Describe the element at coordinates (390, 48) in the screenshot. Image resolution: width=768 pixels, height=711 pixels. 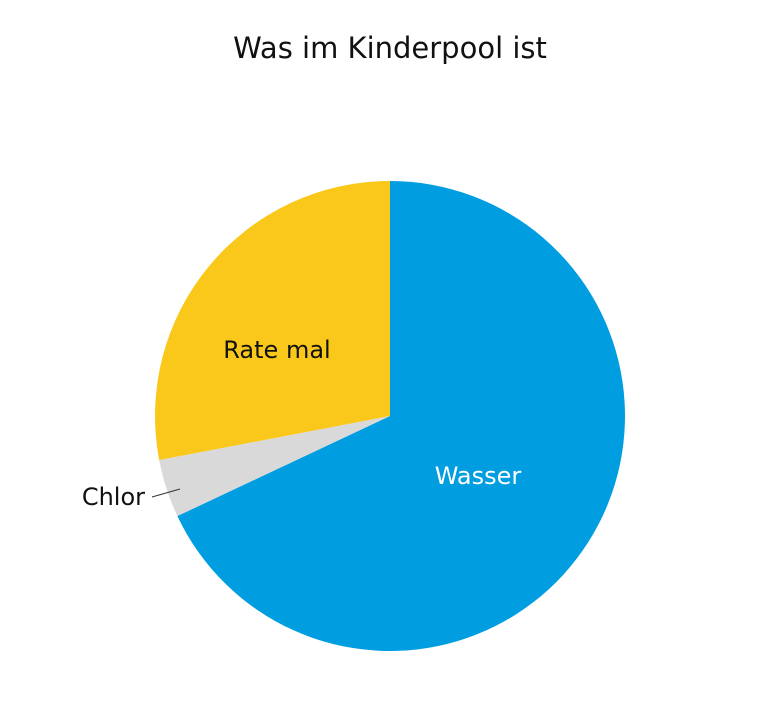
I see `chart-title: Was im Kinderpool ist` at that location.